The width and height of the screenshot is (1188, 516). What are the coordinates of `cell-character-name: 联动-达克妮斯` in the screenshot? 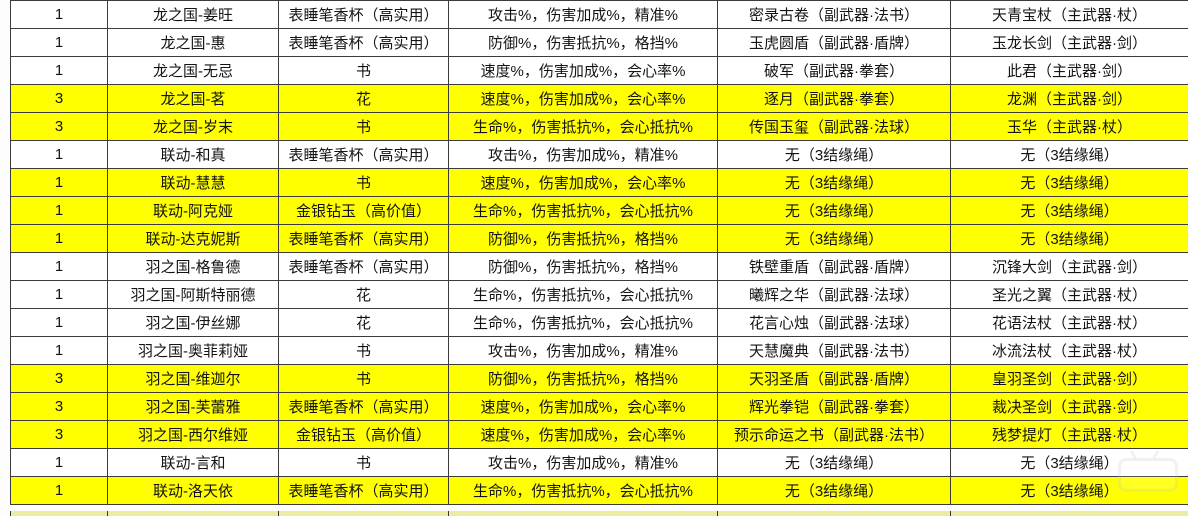 It's located at (193, 238).